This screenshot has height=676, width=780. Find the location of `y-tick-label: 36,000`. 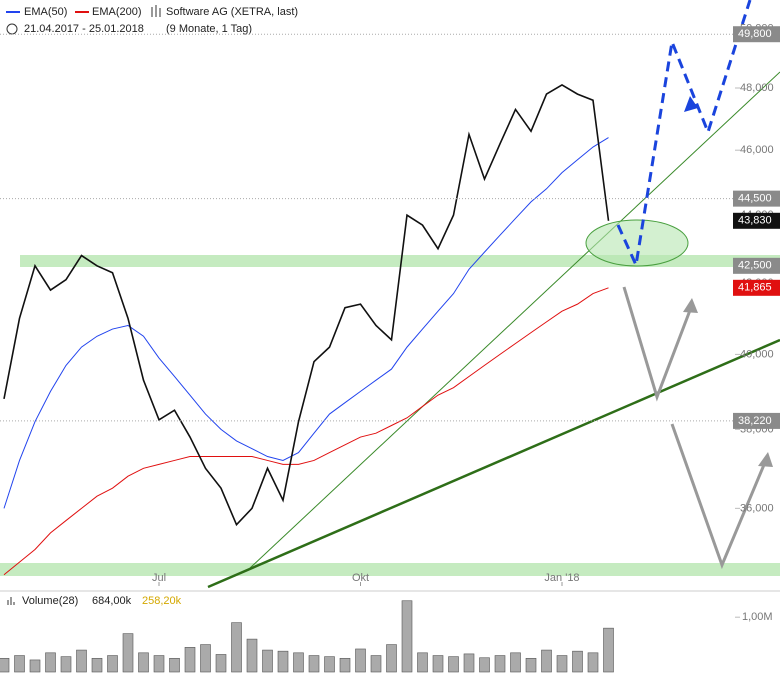

y-tick-label: 36,000 is located at coordinates (757, 508).